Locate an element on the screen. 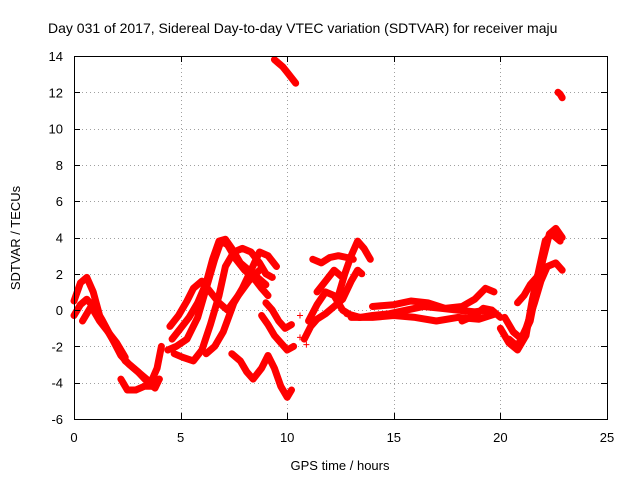 The image size is (640, 480). data-series-s7 is located at coordinates (223, 304).